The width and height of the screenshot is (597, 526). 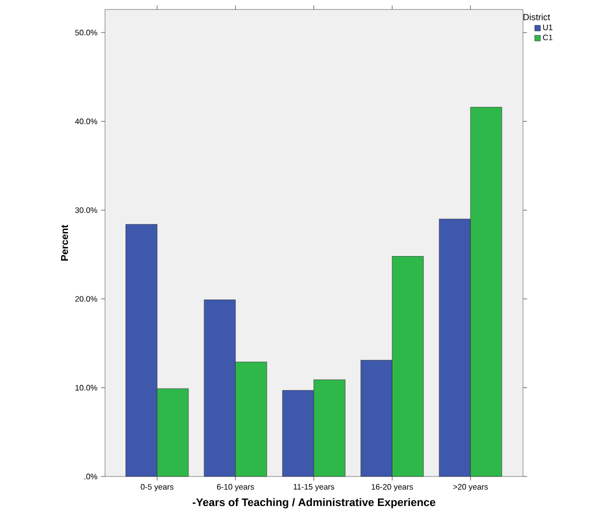 What do you see at coordinates (537, 17) in the screenshot?
I see `legend-title: District` at bounding box center [537, 17].